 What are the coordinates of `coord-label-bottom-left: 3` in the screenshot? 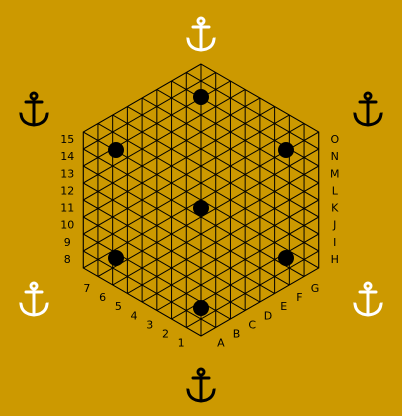 It's located at (149, 324).